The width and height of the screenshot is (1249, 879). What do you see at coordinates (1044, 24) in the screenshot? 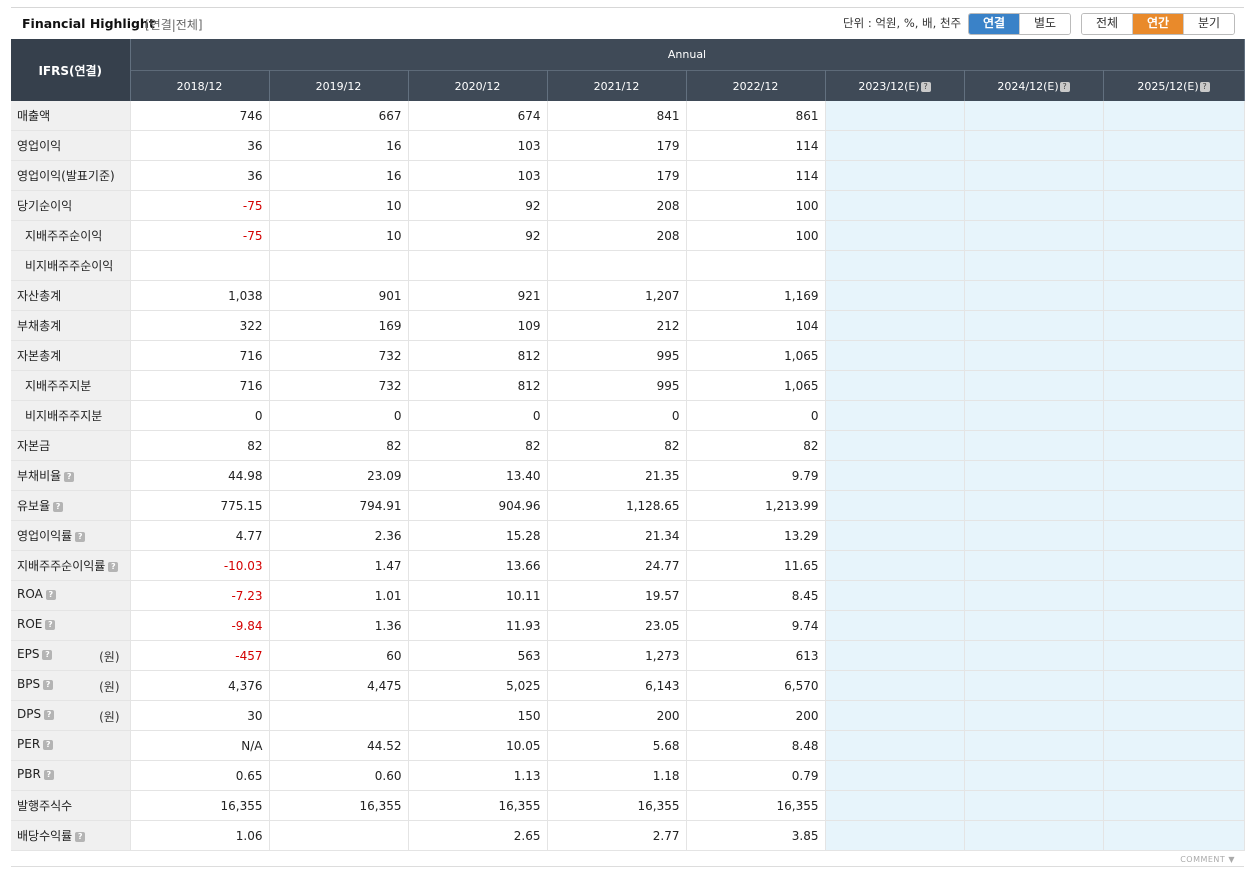
I see `tab-separate: 별도` at bounding box center [1044, 24].